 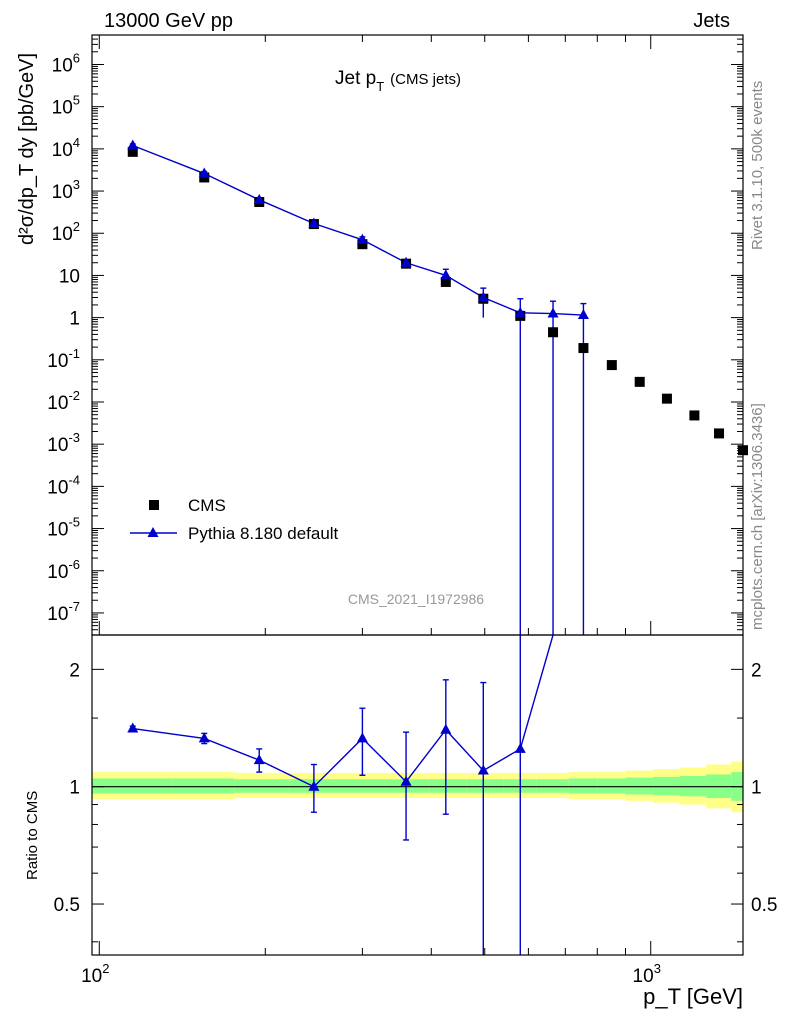 What do you see at coordinates (756, 670) in the screenshot?
I see `ratio-tick-label-right: 2` at bounding box center [756, 670].